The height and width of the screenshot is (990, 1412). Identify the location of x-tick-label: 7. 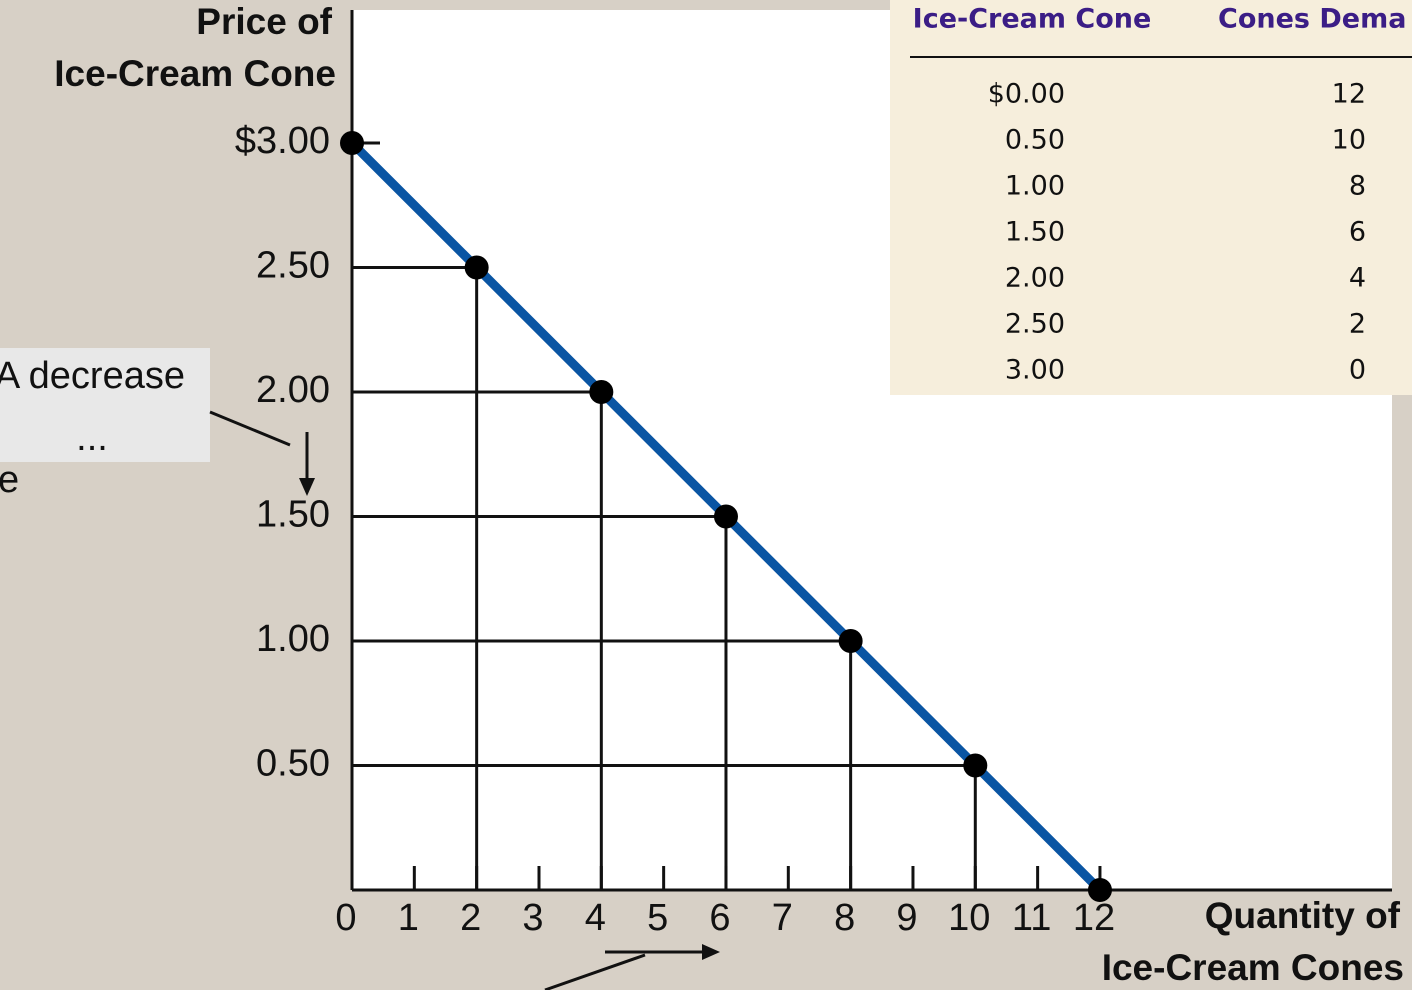
(782, 918).